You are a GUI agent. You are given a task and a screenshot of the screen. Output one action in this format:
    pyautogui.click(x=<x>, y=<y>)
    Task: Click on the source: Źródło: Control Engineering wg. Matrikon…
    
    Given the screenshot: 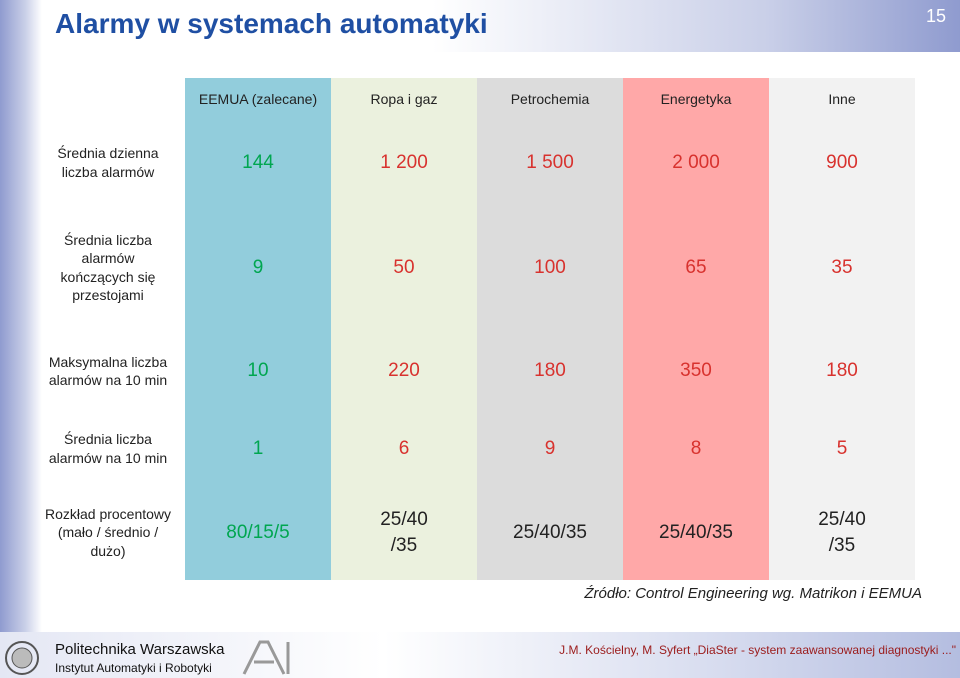 What is the action you would take?
    pyautogui.click(x=753, y=593)
    